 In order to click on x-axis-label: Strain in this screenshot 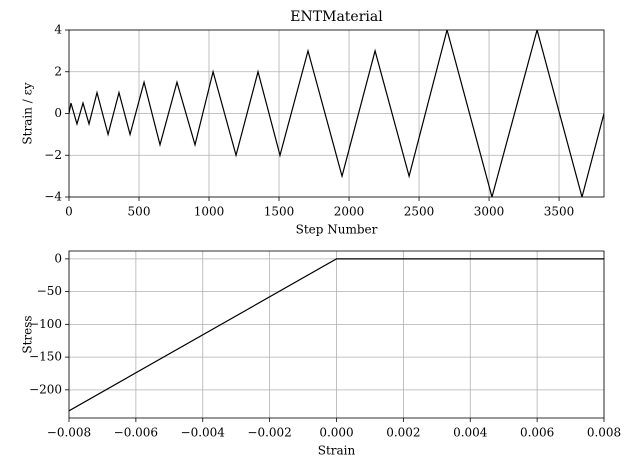, I will do `click(337, 451)`.